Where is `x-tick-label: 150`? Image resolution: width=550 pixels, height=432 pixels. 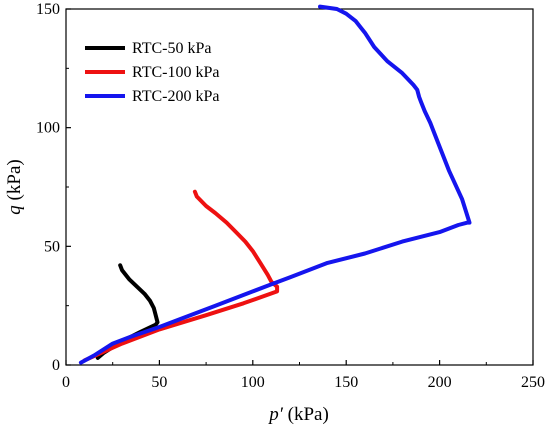 x-tick-label: 150 is located at coordinates (346, 382).